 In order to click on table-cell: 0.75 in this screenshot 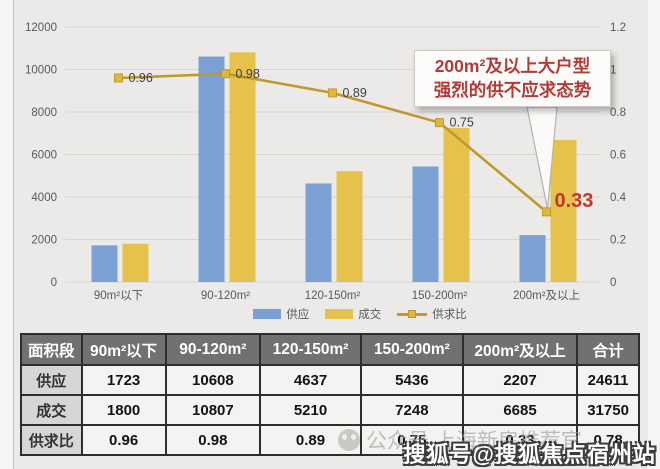, I will do `click(411, 440)`.